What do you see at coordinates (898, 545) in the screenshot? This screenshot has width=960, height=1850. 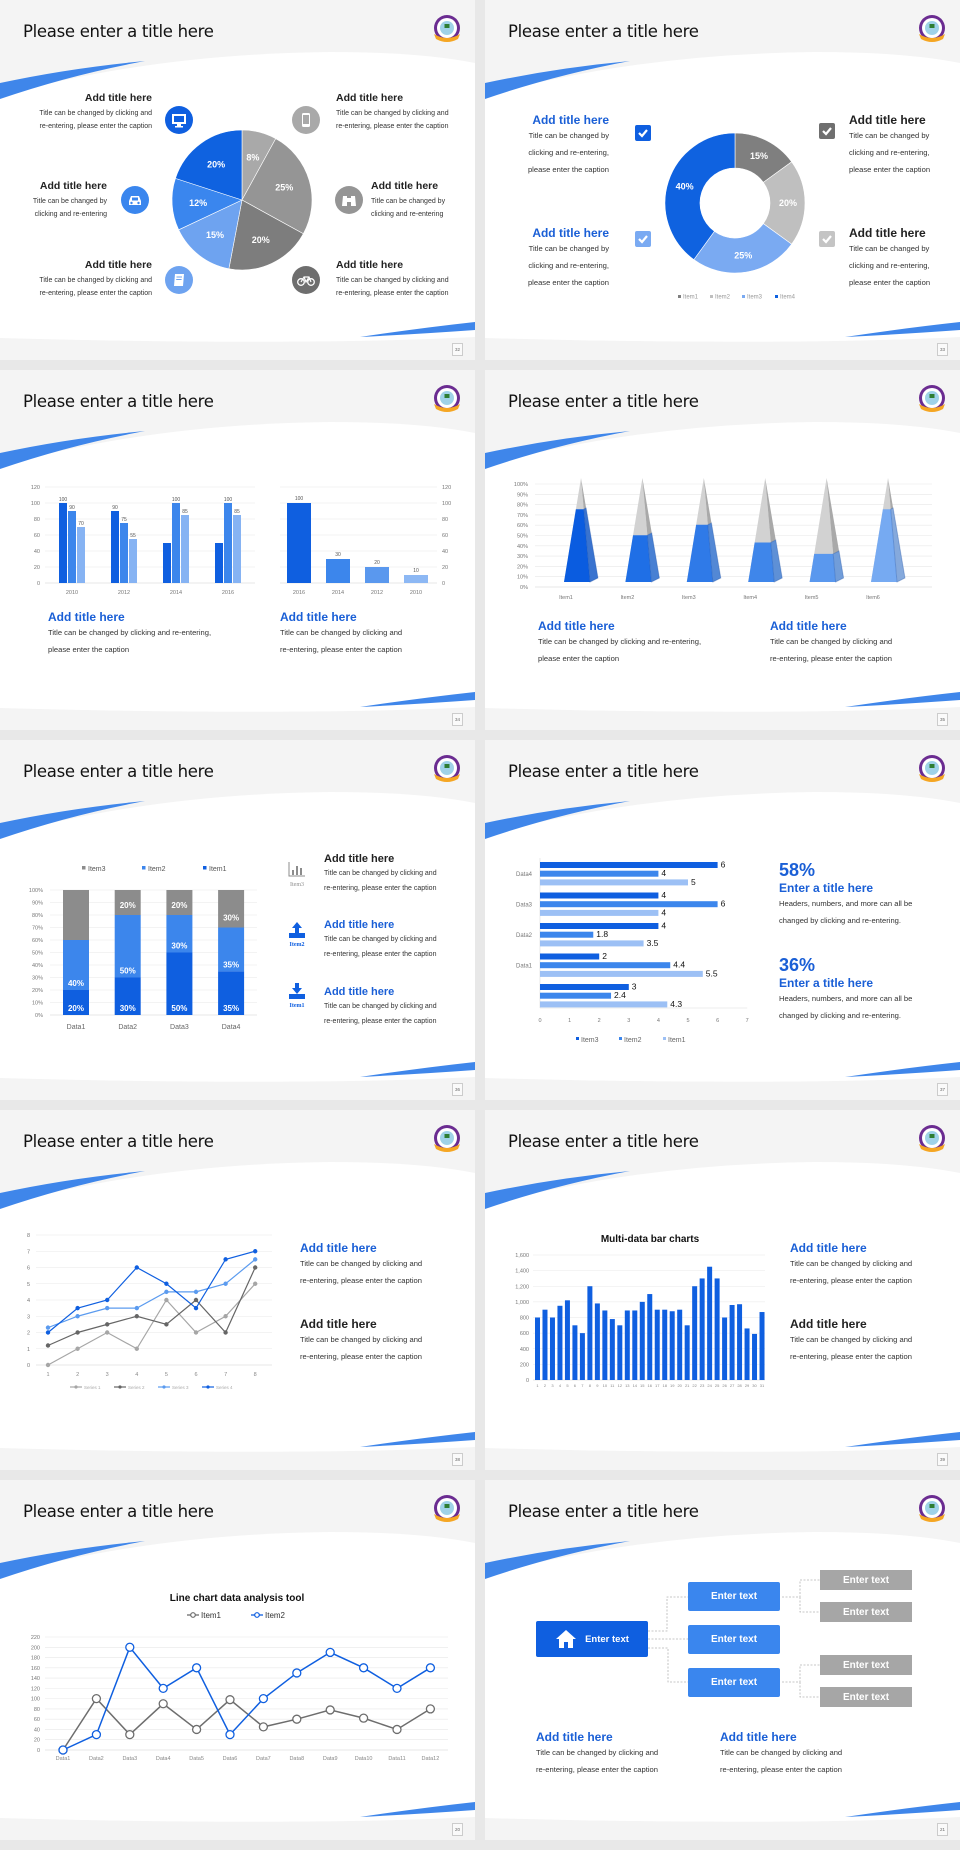 I see `pyramid-value-side` at bounding box center [898, 545].